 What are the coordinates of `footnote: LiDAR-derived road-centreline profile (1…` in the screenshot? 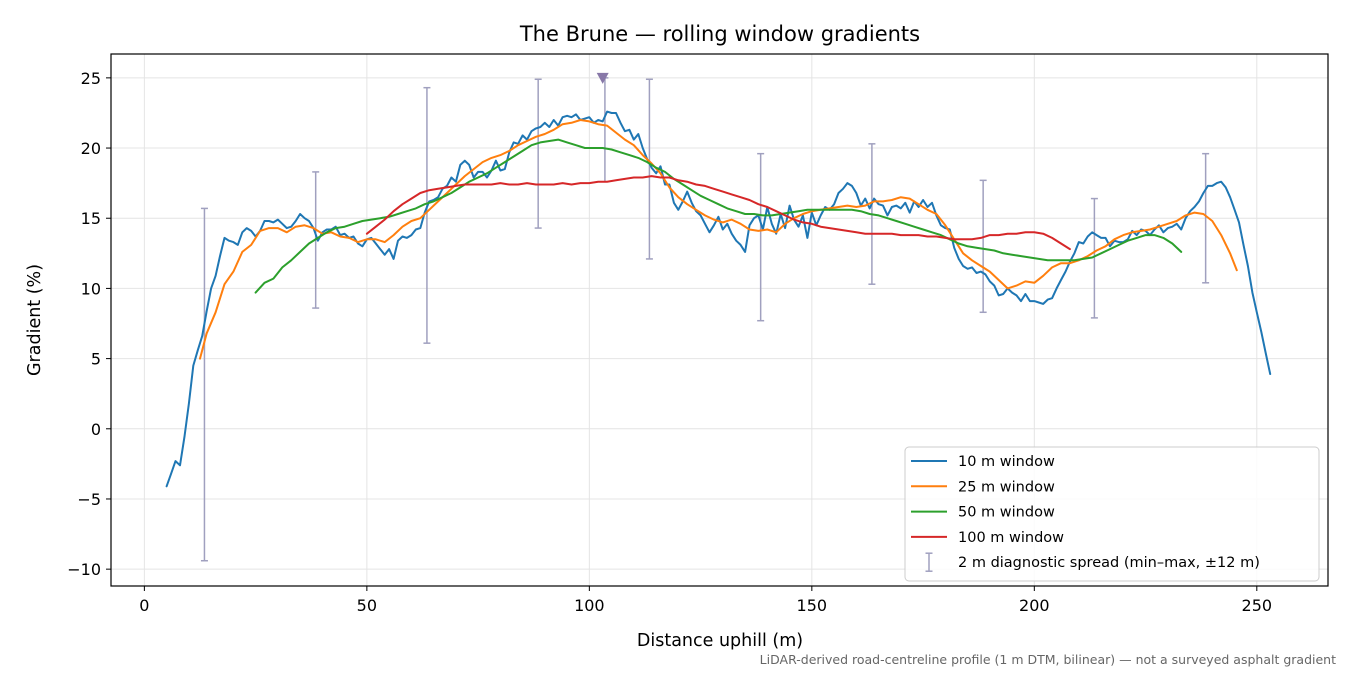 It's located at (1048, 659).